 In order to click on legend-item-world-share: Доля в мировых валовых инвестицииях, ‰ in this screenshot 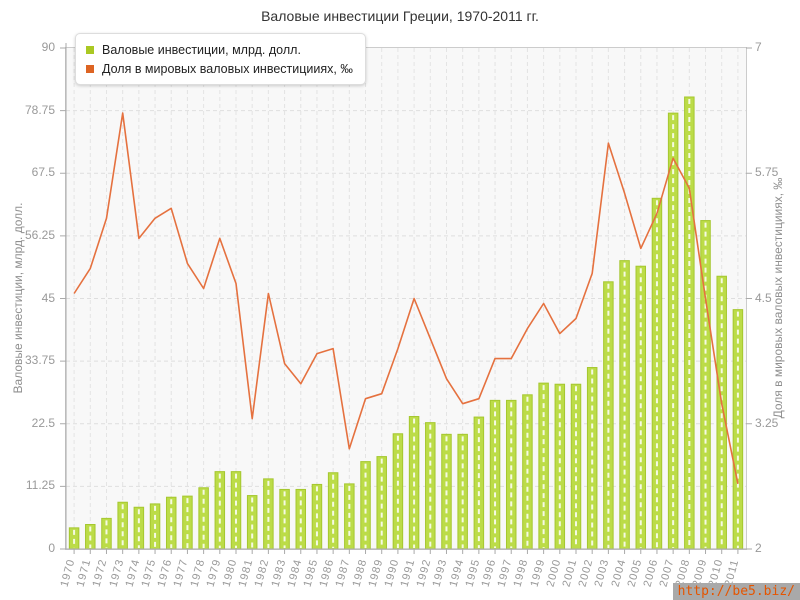, I will do `click(219, 68)`.